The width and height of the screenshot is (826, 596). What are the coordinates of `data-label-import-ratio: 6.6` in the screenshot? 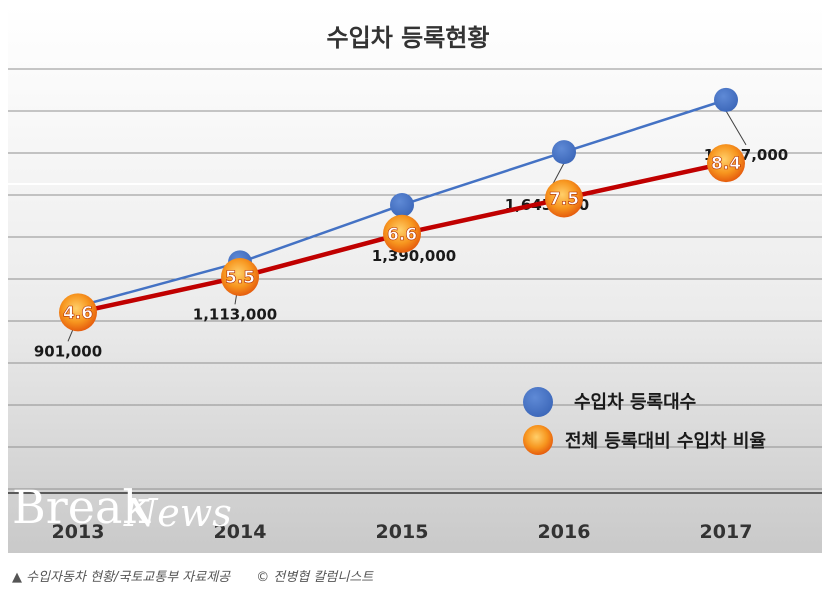 It's located at (402, 235).